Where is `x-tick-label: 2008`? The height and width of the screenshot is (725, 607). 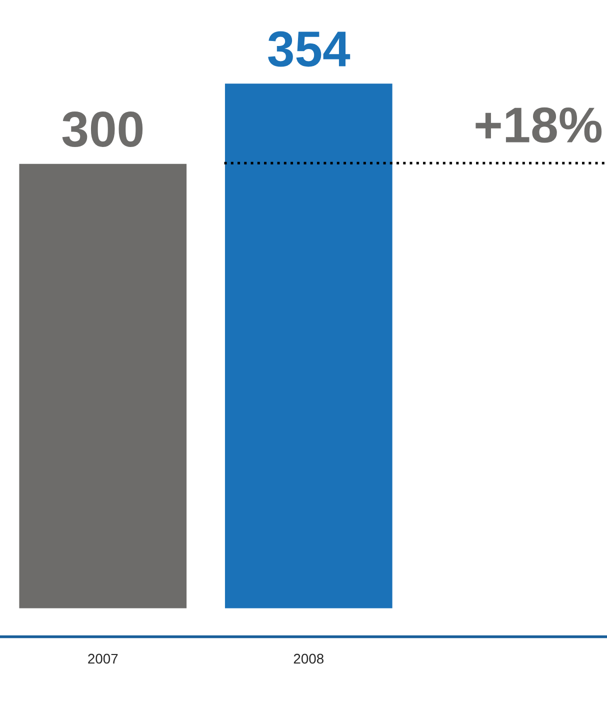 x-tick-label: 2008 is located at coordinates (309, 659).